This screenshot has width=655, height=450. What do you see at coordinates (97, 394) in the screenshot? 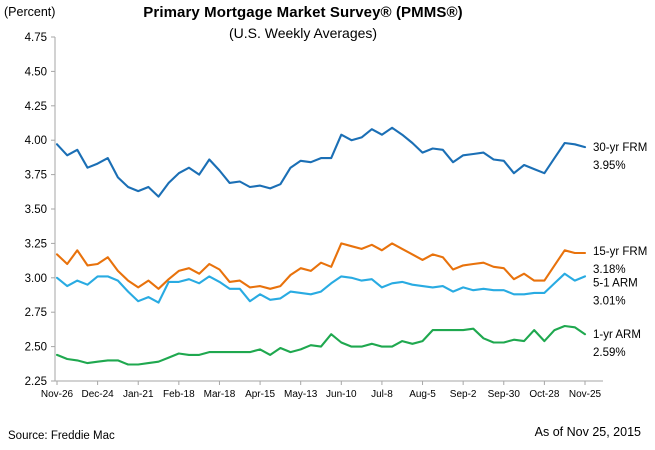
I see `x-axis-tick-label: Dec-24` at bounding box center [97, 394].